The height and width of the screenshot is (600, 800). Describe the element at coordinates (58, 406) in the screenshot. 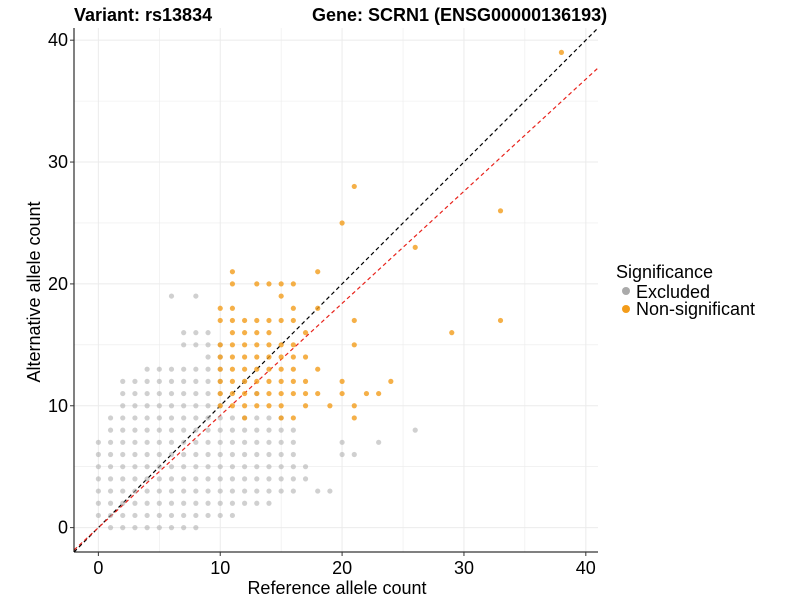

I see `y-tick-label: 10` at that location.